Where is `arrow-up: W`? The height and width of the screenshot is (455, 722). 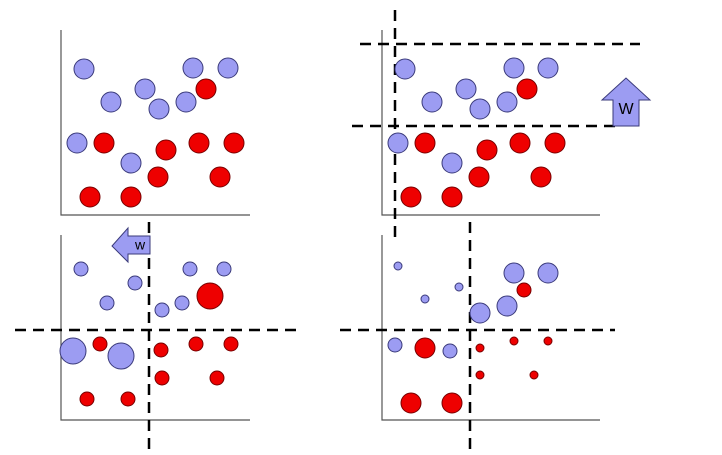
arrow-up: W is located at coordinates (626, 102).